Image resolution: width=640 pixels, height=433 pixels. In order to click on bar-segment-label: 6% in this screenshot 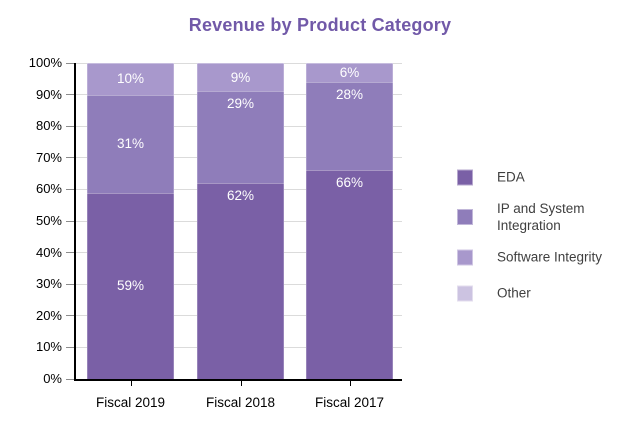, I will do `click(349, 72)`.